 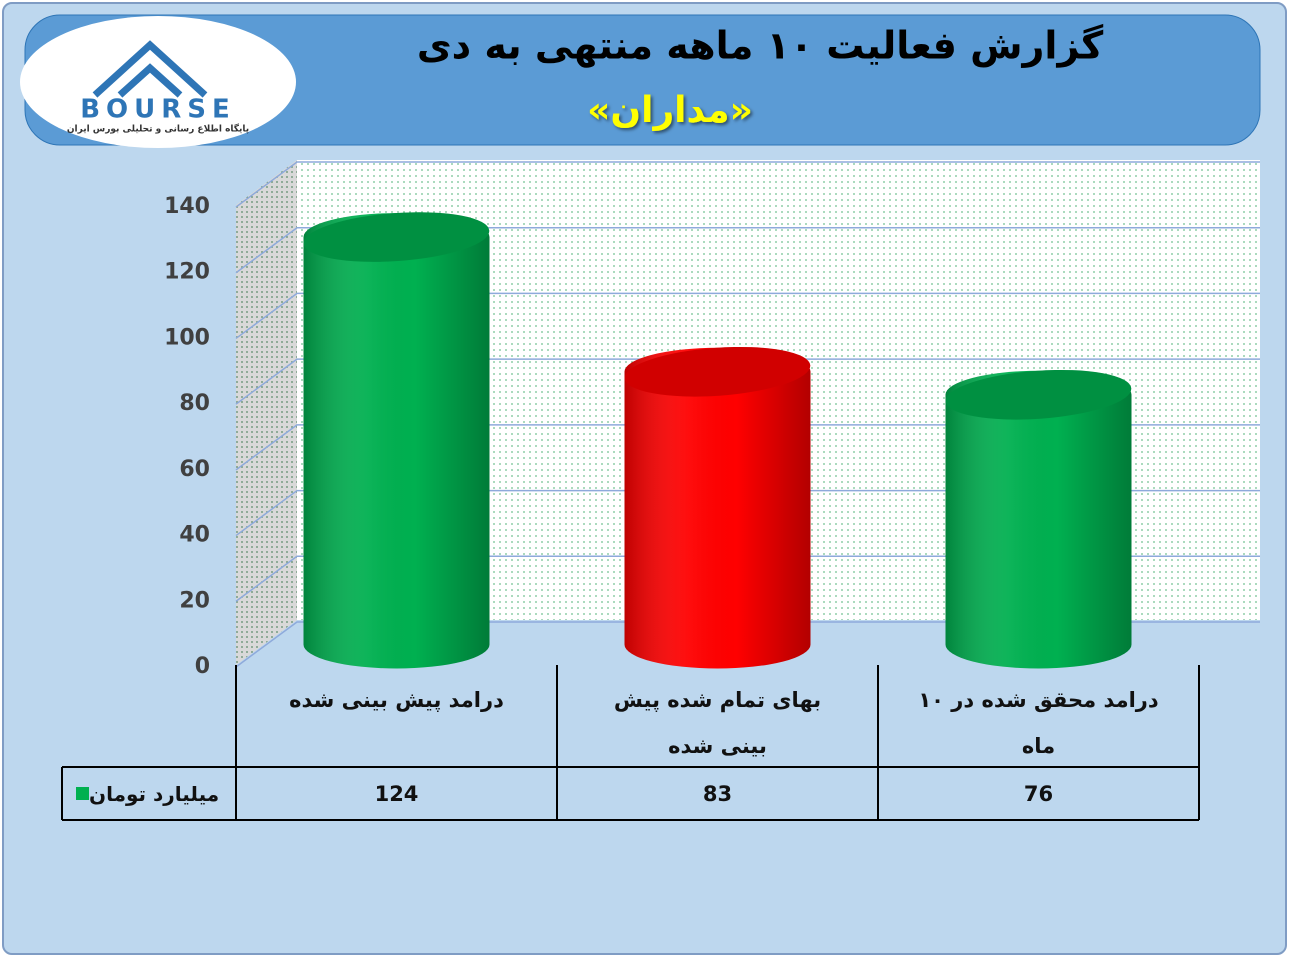 What do you see at coordinates (194, 535) in the screenshot?
I see `y-tick-label: 40` at bounding box center [194, 535].